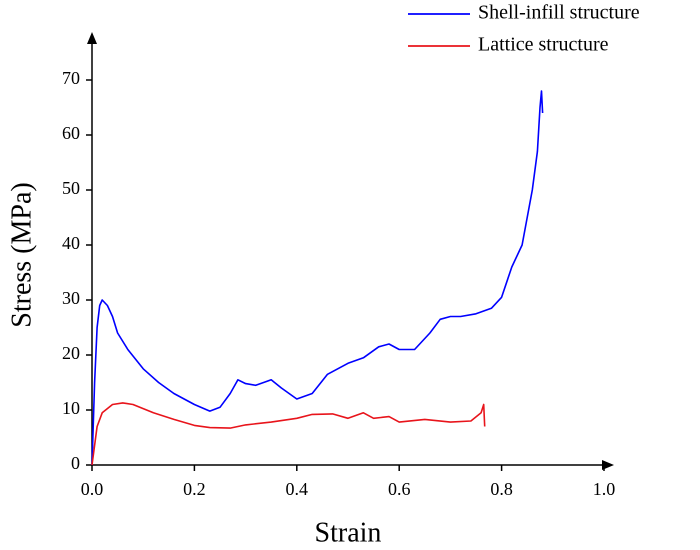  I want to click on y-tick-label: 0, so click(75, 463).